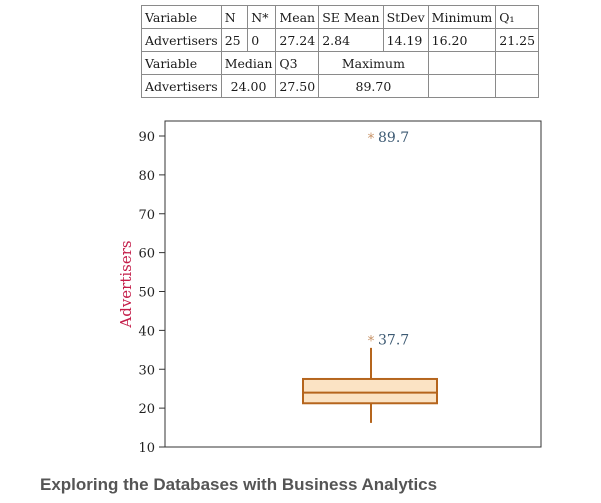 The height and width of the screenshot is (503, 601). What do you see at coordinates (146, 215) in the screenshot?
I see `y-tick-label: 70` at bounding box center [146, 215].